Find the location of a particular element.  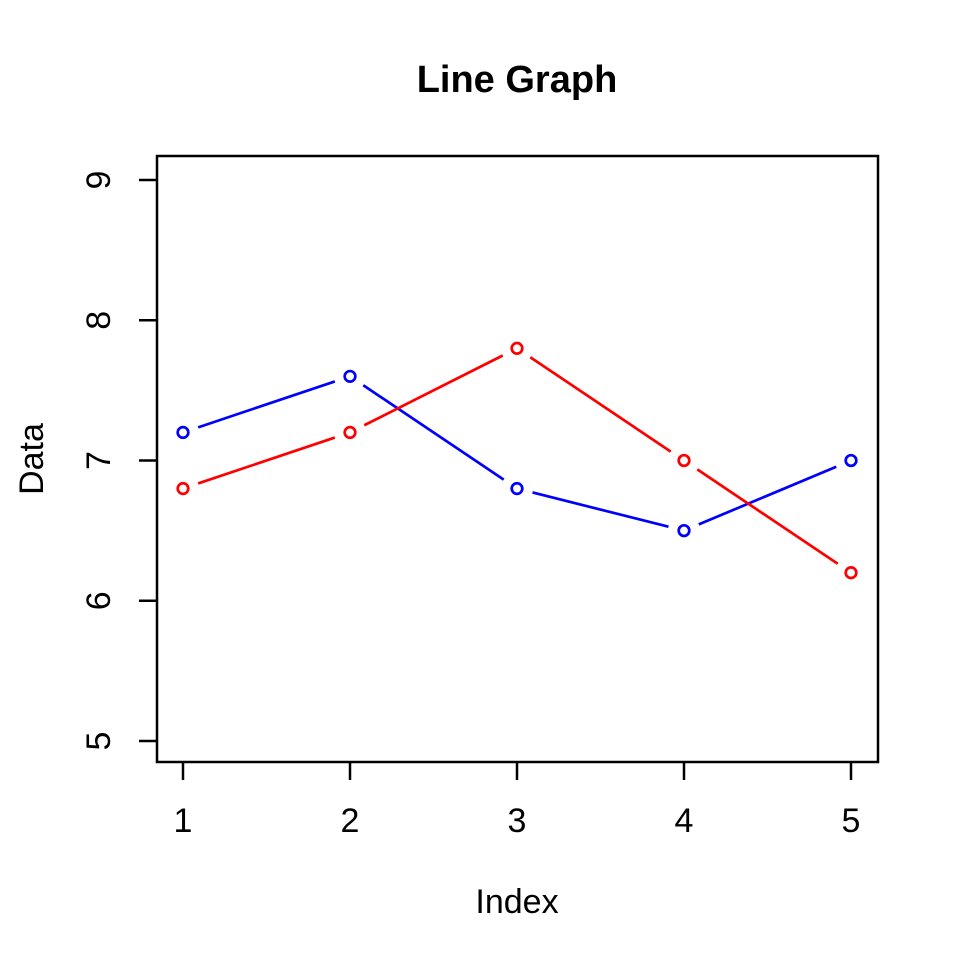

y-tick-label: 5 is located at coordinates (99, 741).